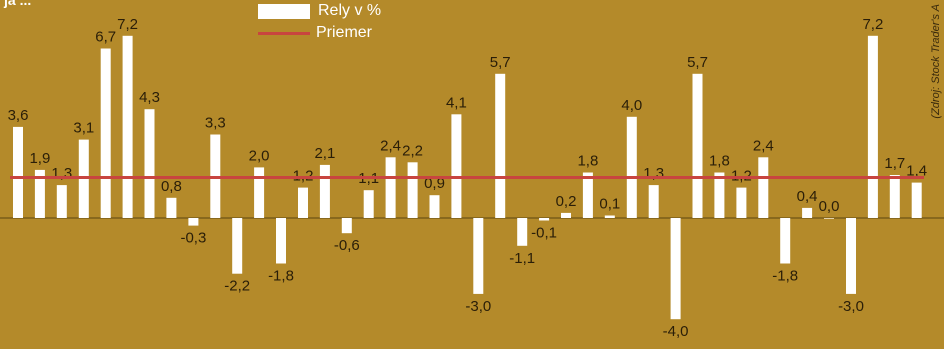 This screenshot has width=944, height=349. I want to click on legend: Rely v % Priemer, so click(319, 22).